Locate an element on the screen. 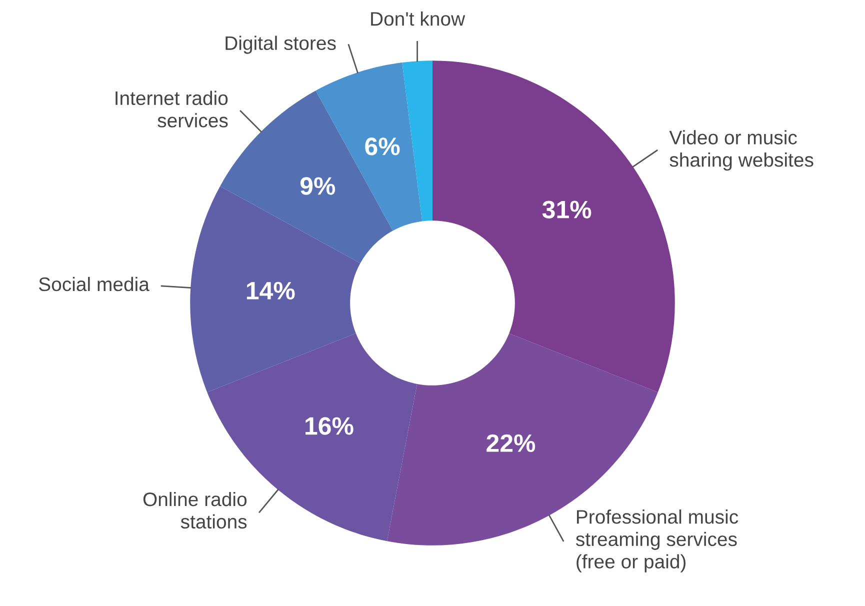 The width and height of the screenshot is (865, 606). data-label: 9% is located at coordinates (318, 186).